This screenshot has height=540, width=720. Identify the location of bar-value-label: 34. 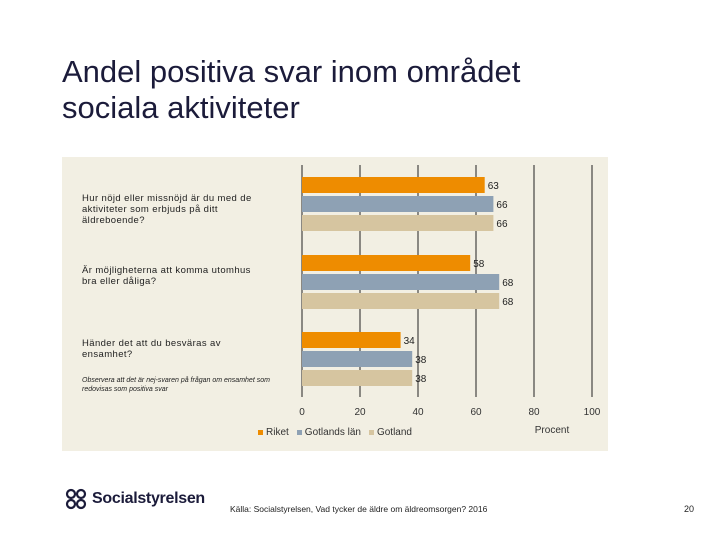
(410, 341).